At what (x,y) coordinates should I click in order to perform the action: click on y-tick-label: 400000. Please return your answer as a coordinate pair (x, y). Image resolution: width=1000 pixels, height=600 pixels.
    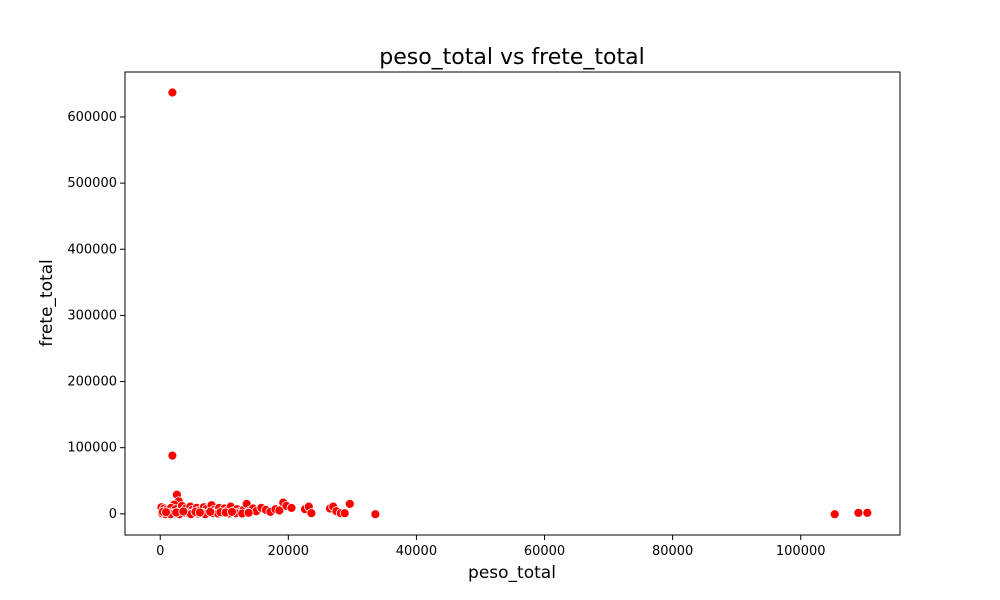
    Looking at the image, I should click on (92, 249).